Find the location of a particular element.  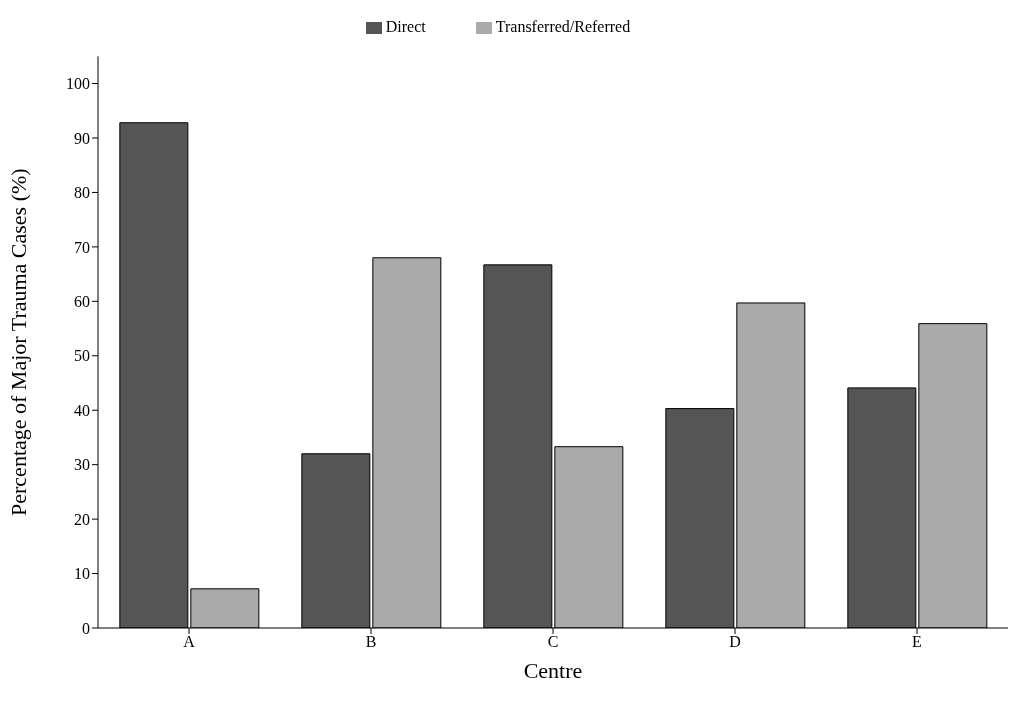

y-tick-label: 50 is located at coordinates (82, 356).